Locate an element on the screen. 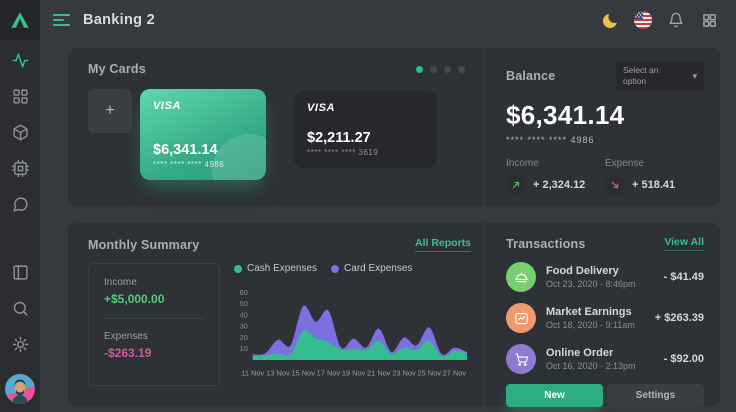 The image size is (736, 412). svg-text: 15 Nov is located at coordinates (304, 373).